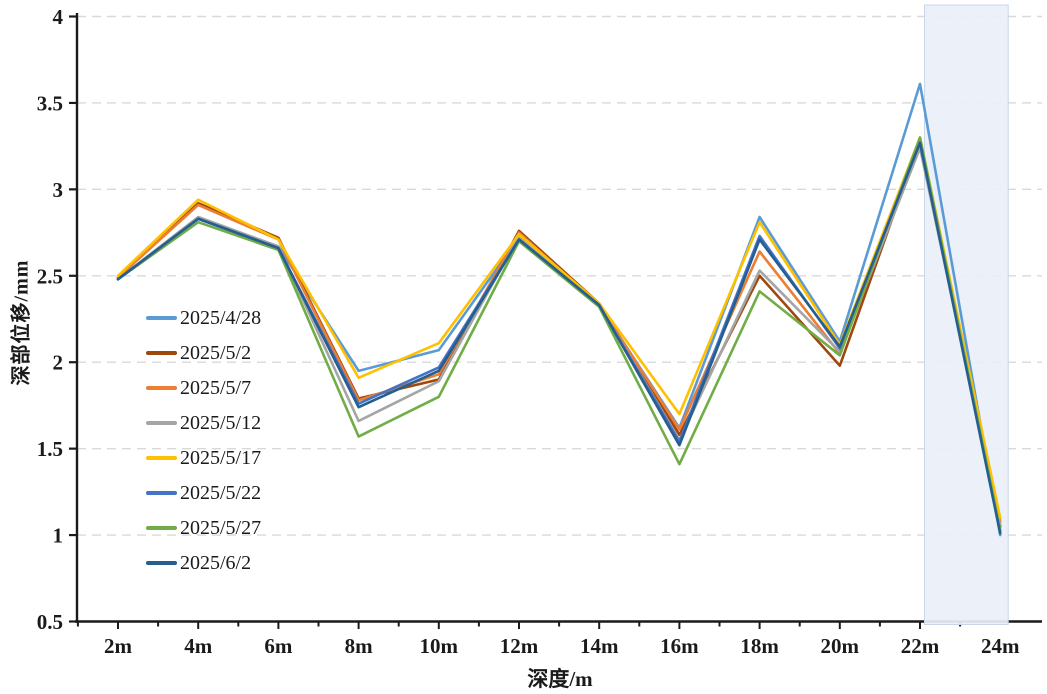  I want to click on y-tick-label: 1, so click(58, 536).